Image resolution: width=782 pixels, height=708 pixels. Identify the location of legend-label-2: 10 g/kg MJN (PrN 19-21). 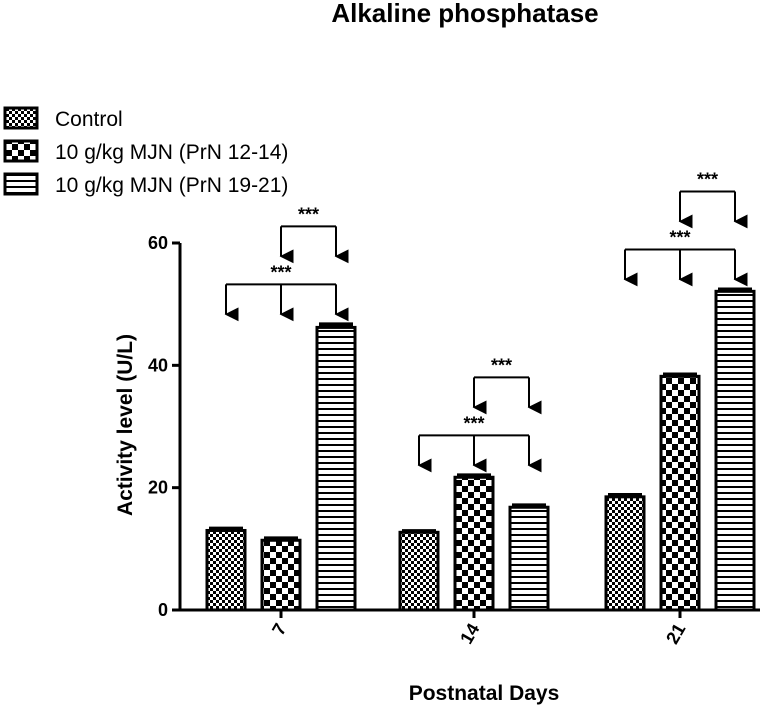
(171, 185).